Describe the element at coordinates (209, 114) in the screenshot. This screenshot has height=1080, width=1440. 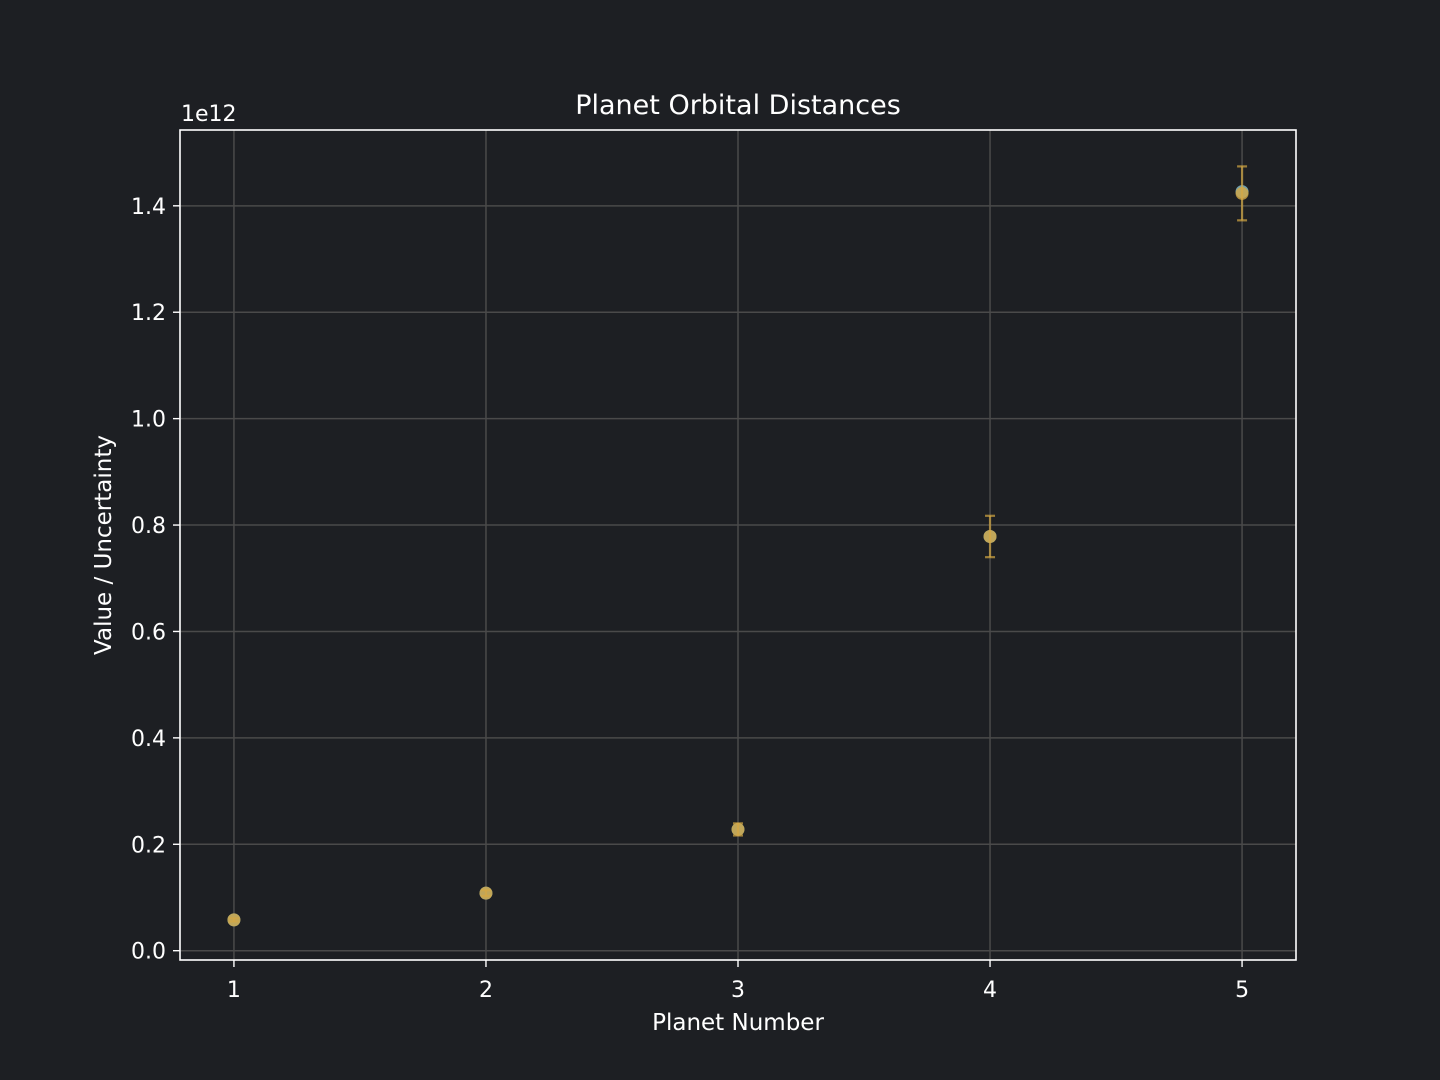
I see `y-offset-label: 1e12` at that location.